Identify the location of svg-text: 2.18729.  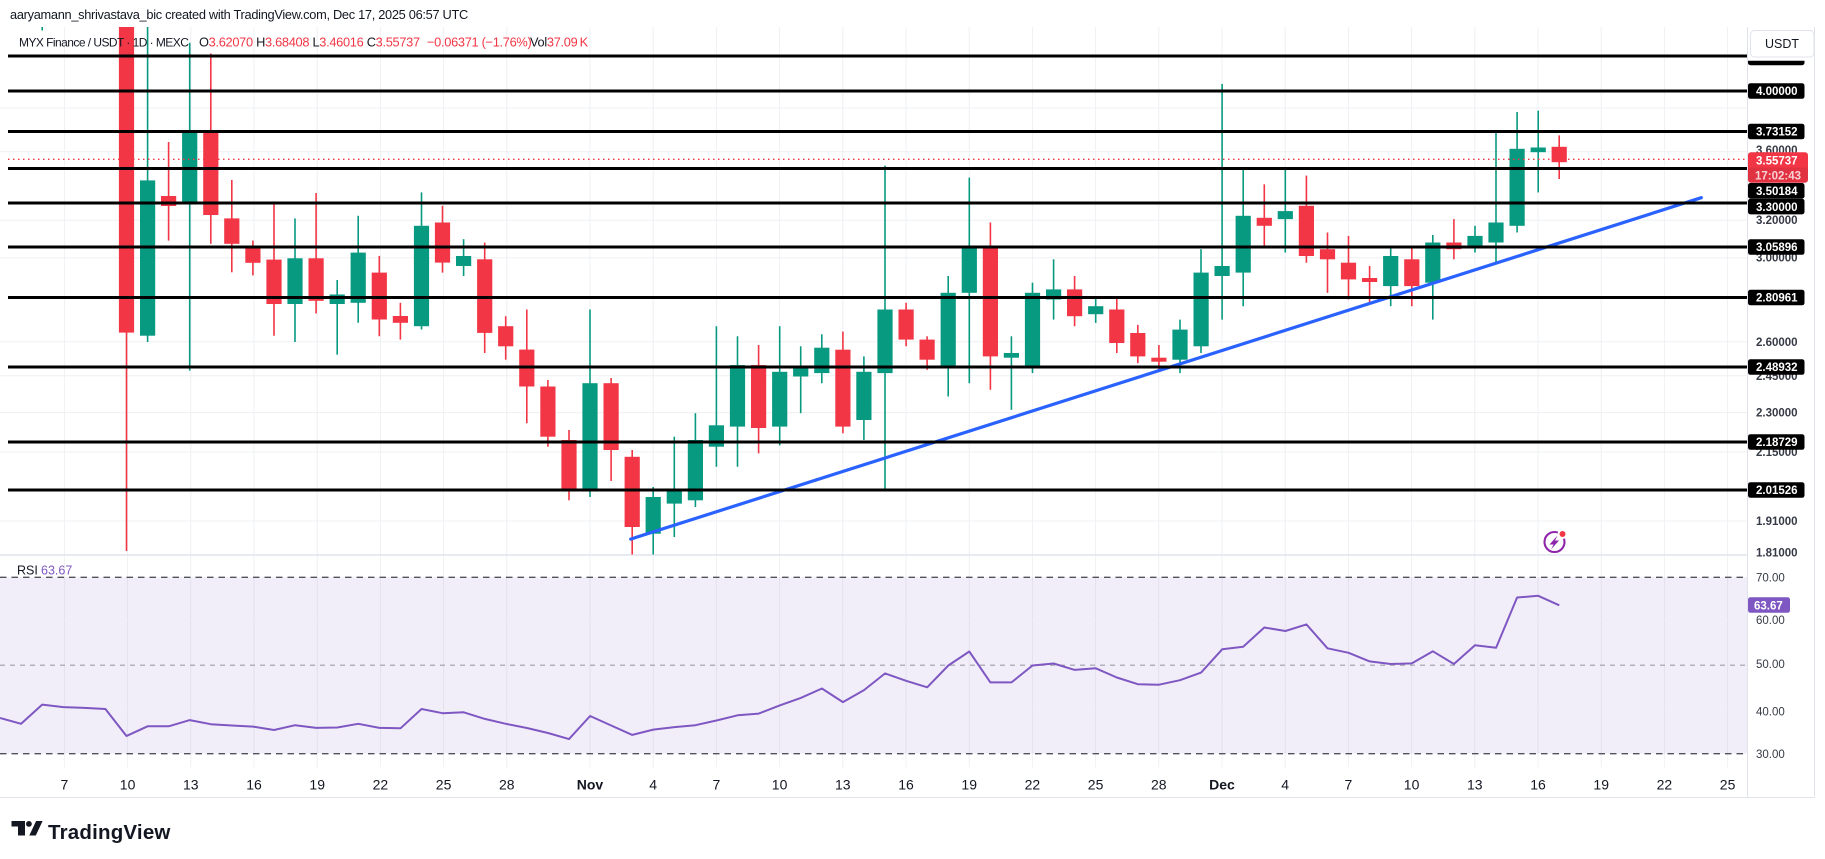
(1777, 443).